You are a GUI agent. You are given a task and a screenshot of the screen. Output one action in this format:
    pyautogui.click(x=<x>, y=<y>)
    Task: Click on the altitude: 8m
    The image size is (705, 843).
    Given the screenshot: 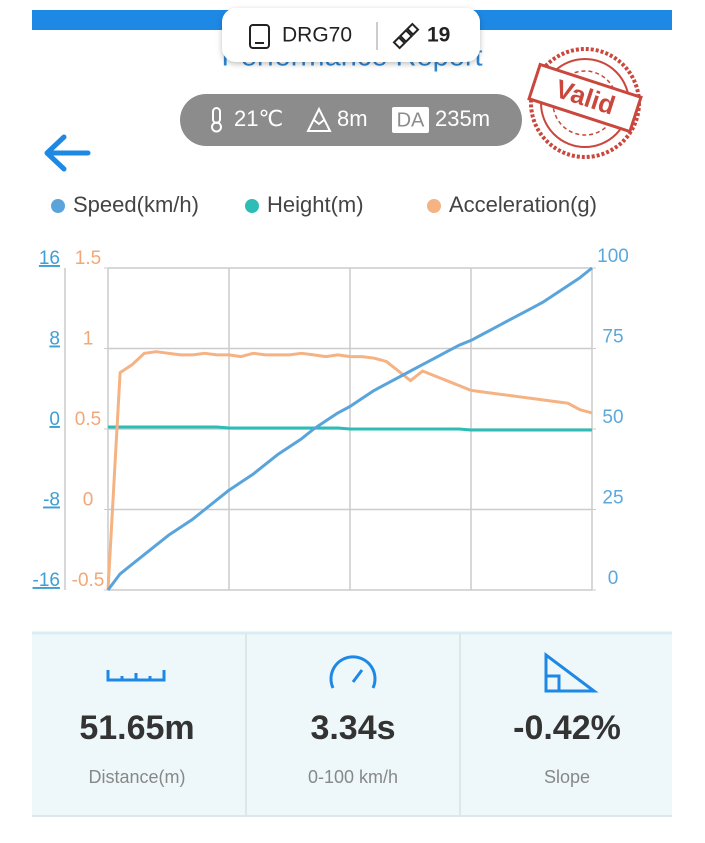 What is the action you would take?
    pyautogui.click(x=352, y=118)
    